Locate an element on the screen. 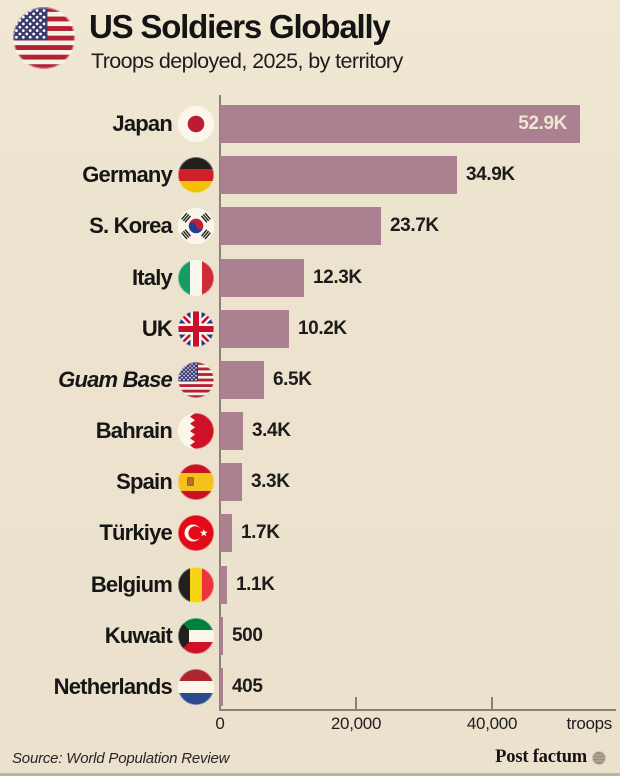 Image resolution: width=620 pixels, height=776 pixels. category-label: UK is located at coordinates (157, 328).